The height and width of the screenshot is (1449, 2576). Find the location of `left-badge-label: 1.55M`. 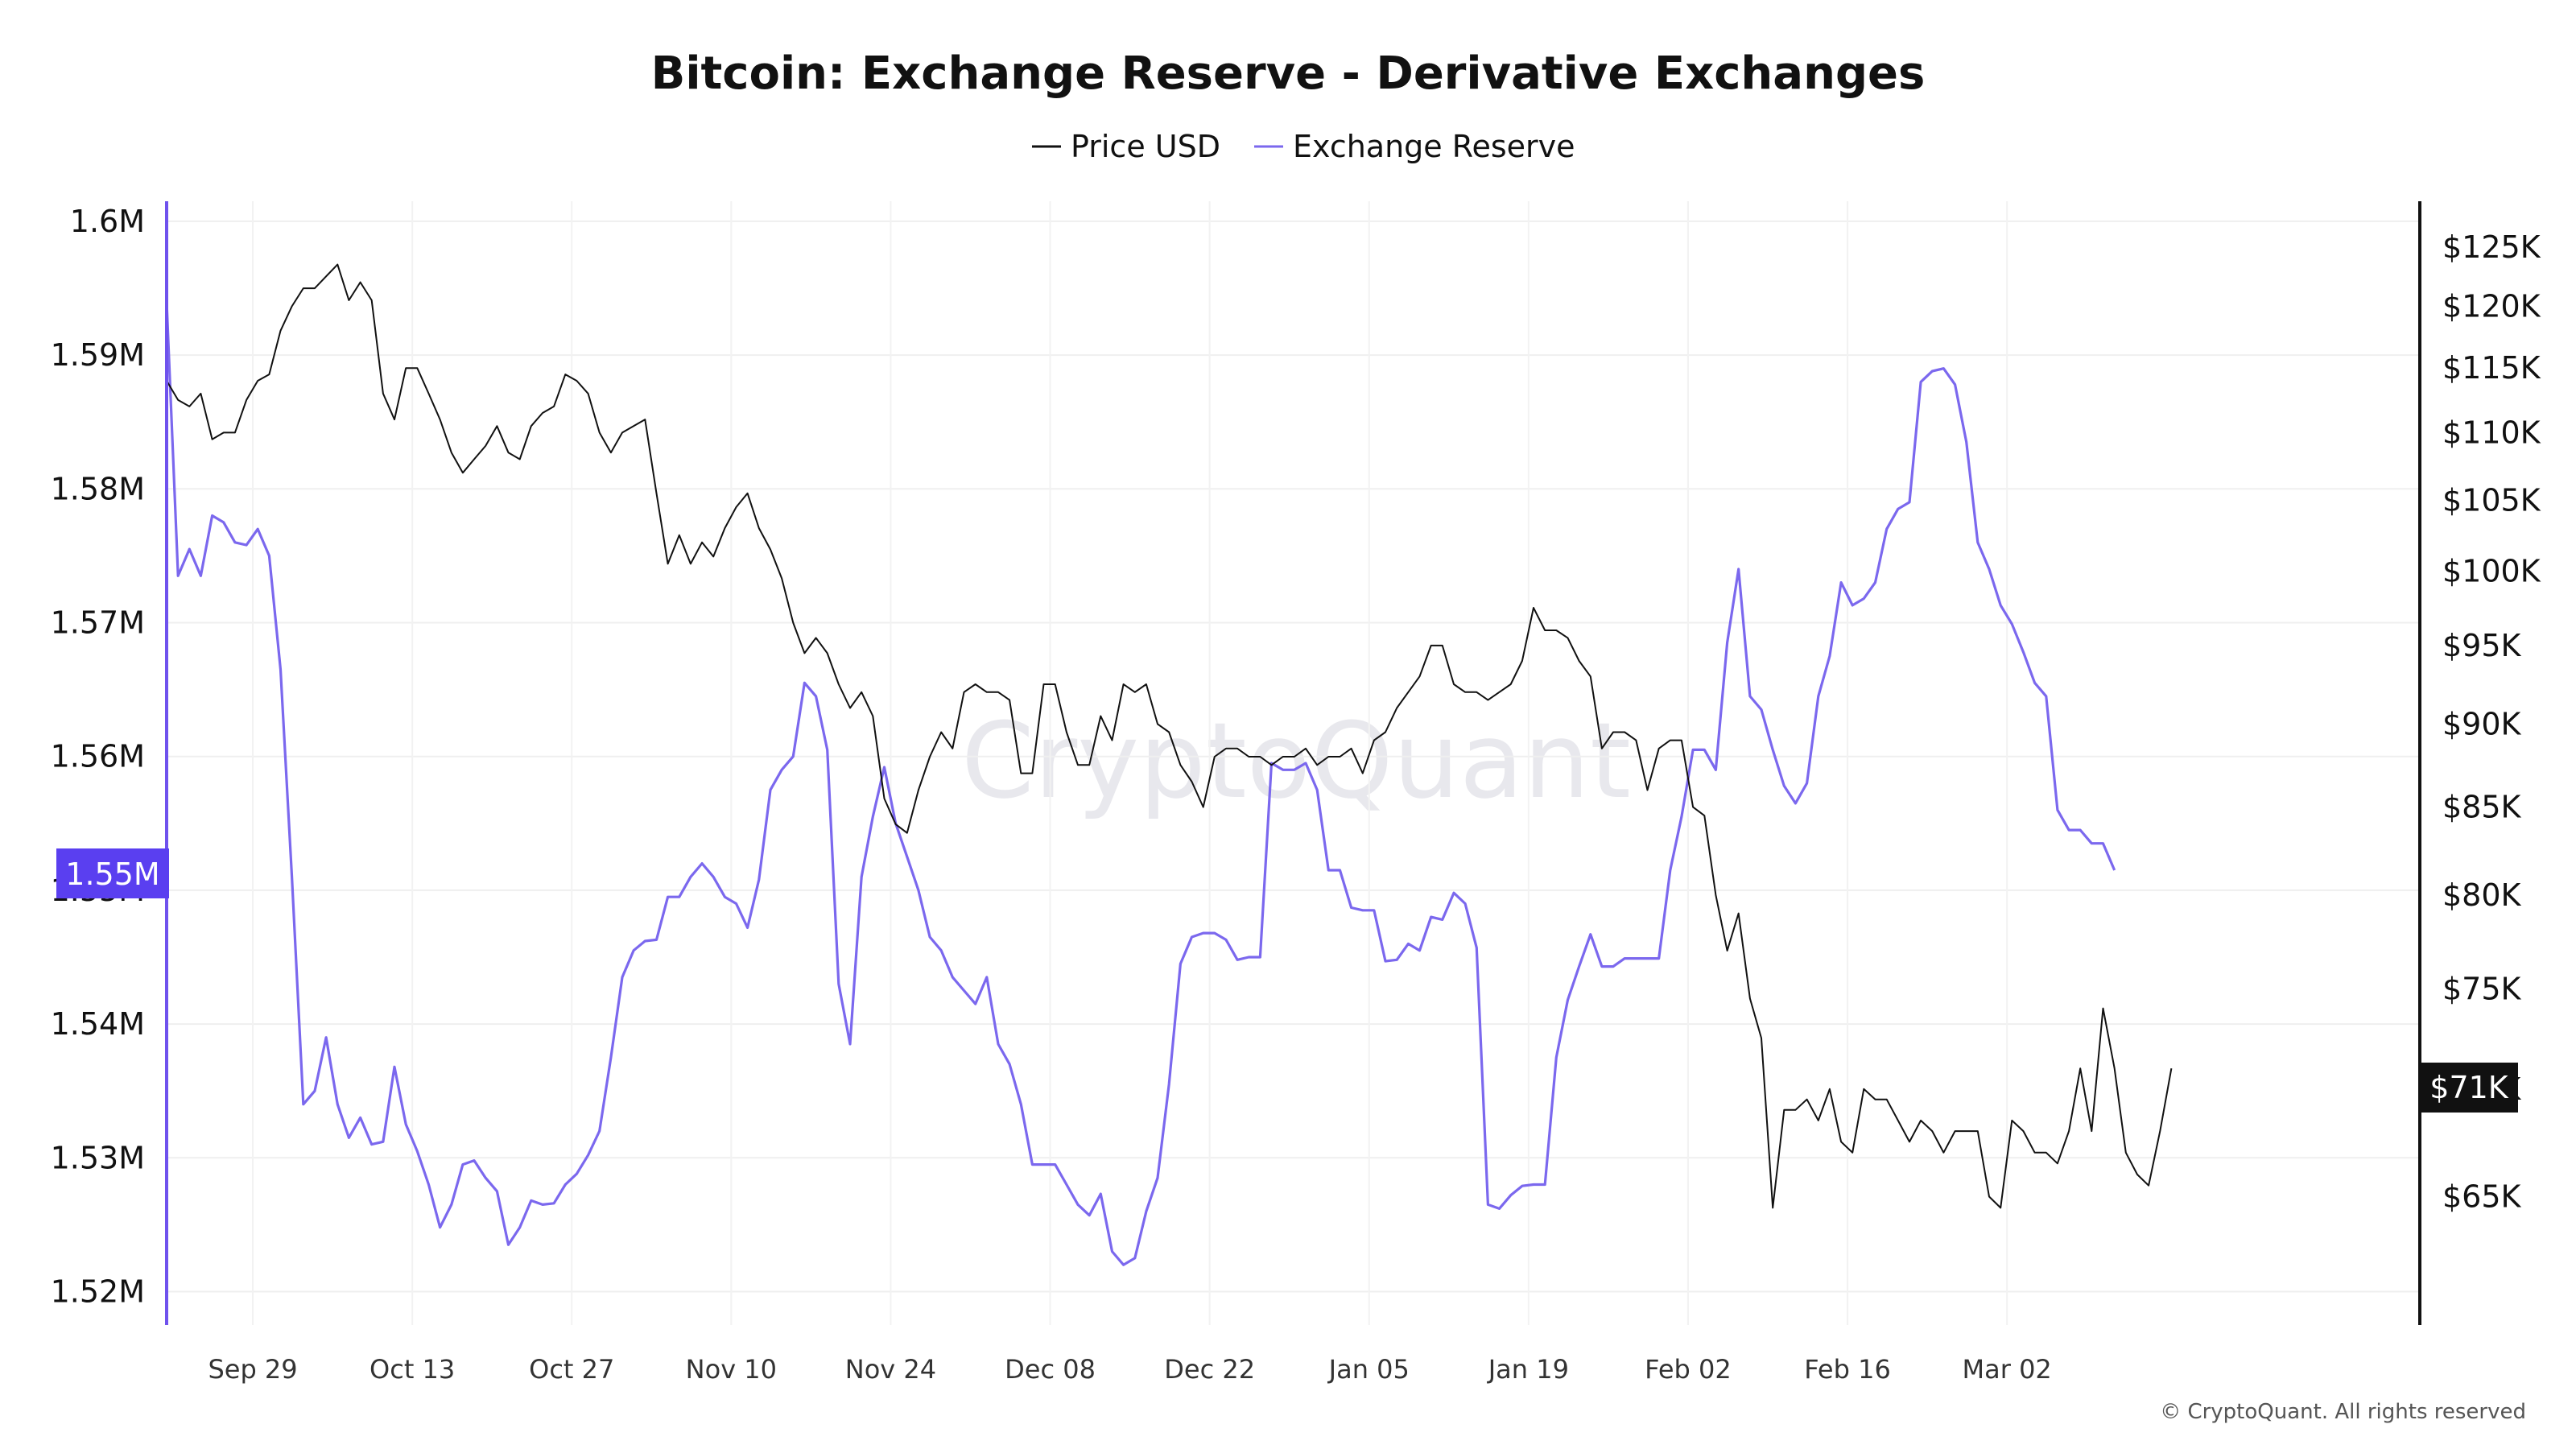

left-badge-label: 1.55M is located at coordinates (112, 874).